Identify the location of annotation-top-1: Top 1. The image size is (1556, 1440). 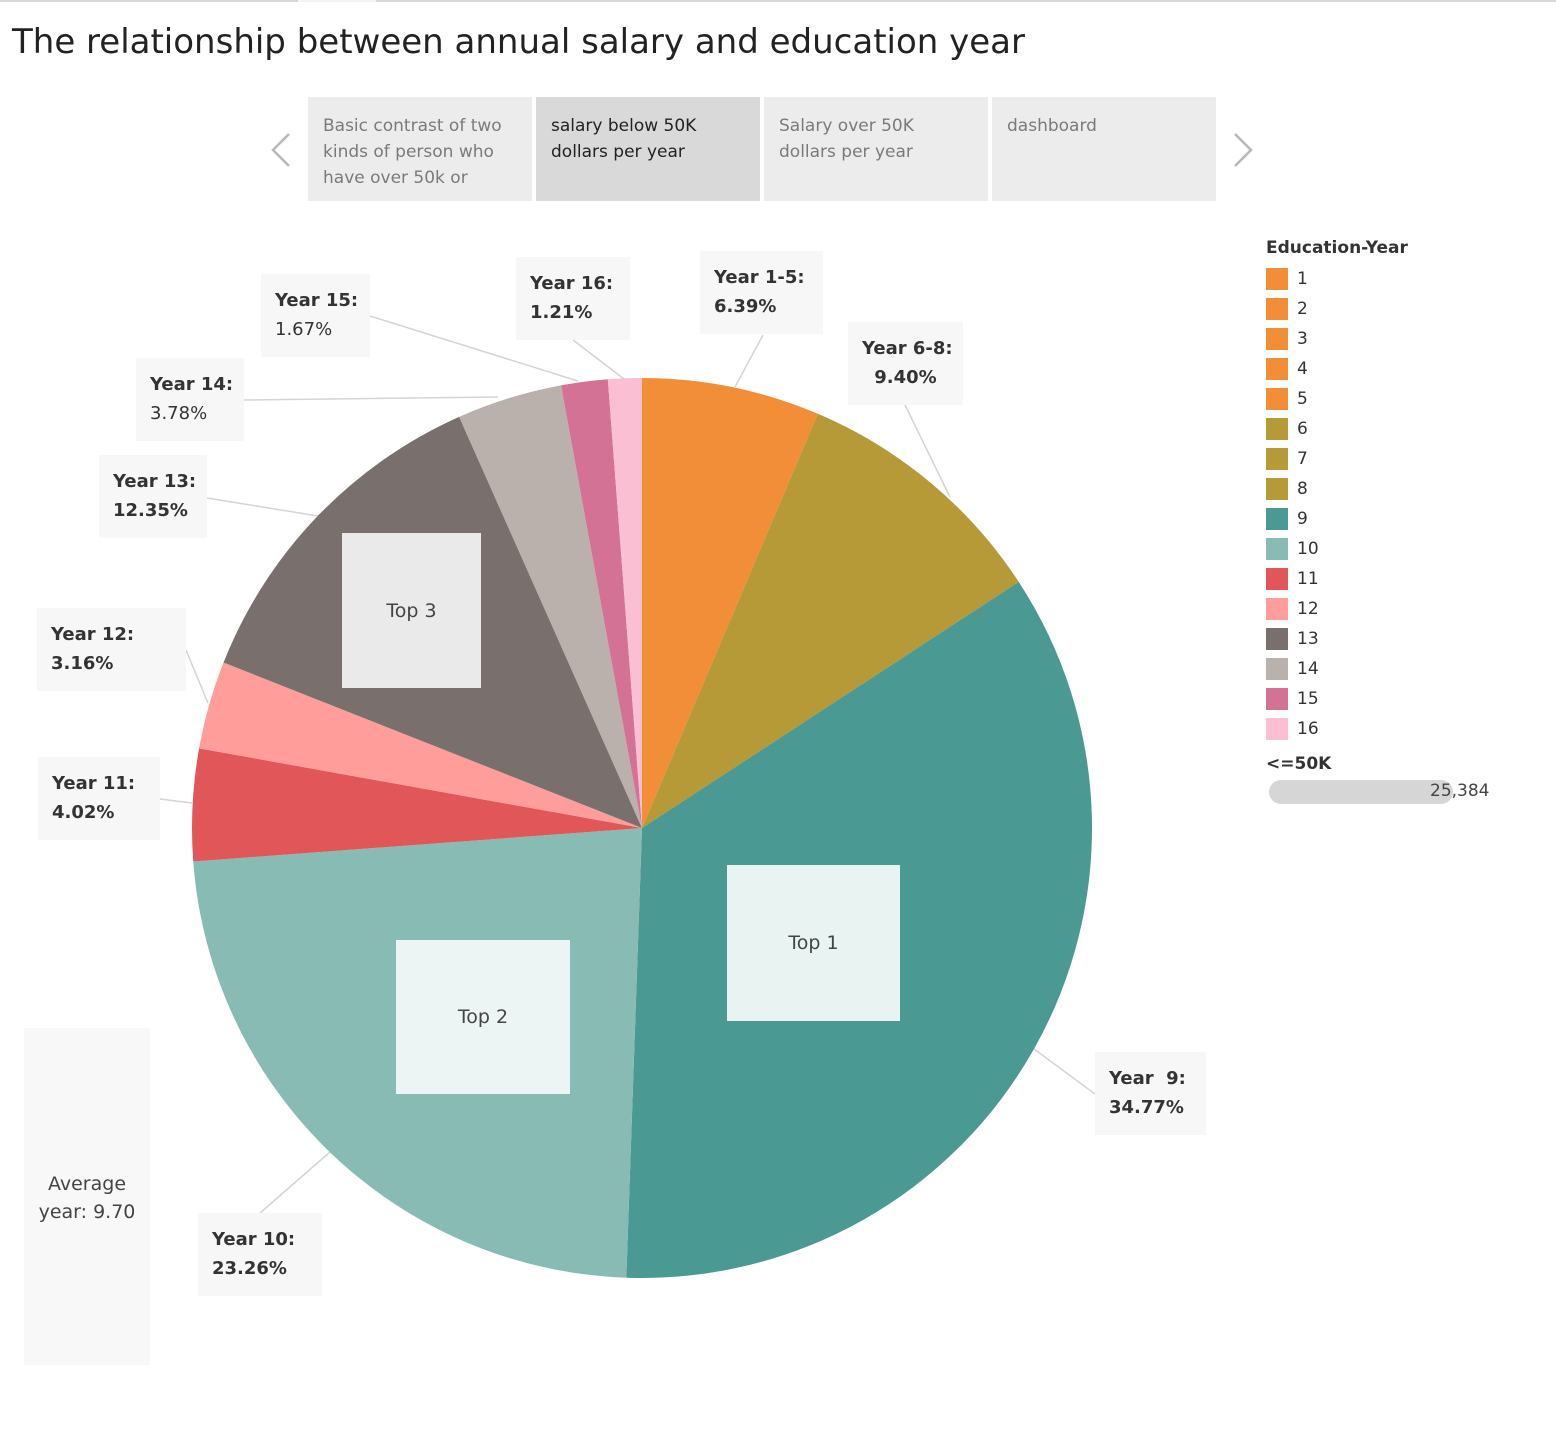
(813, 943).